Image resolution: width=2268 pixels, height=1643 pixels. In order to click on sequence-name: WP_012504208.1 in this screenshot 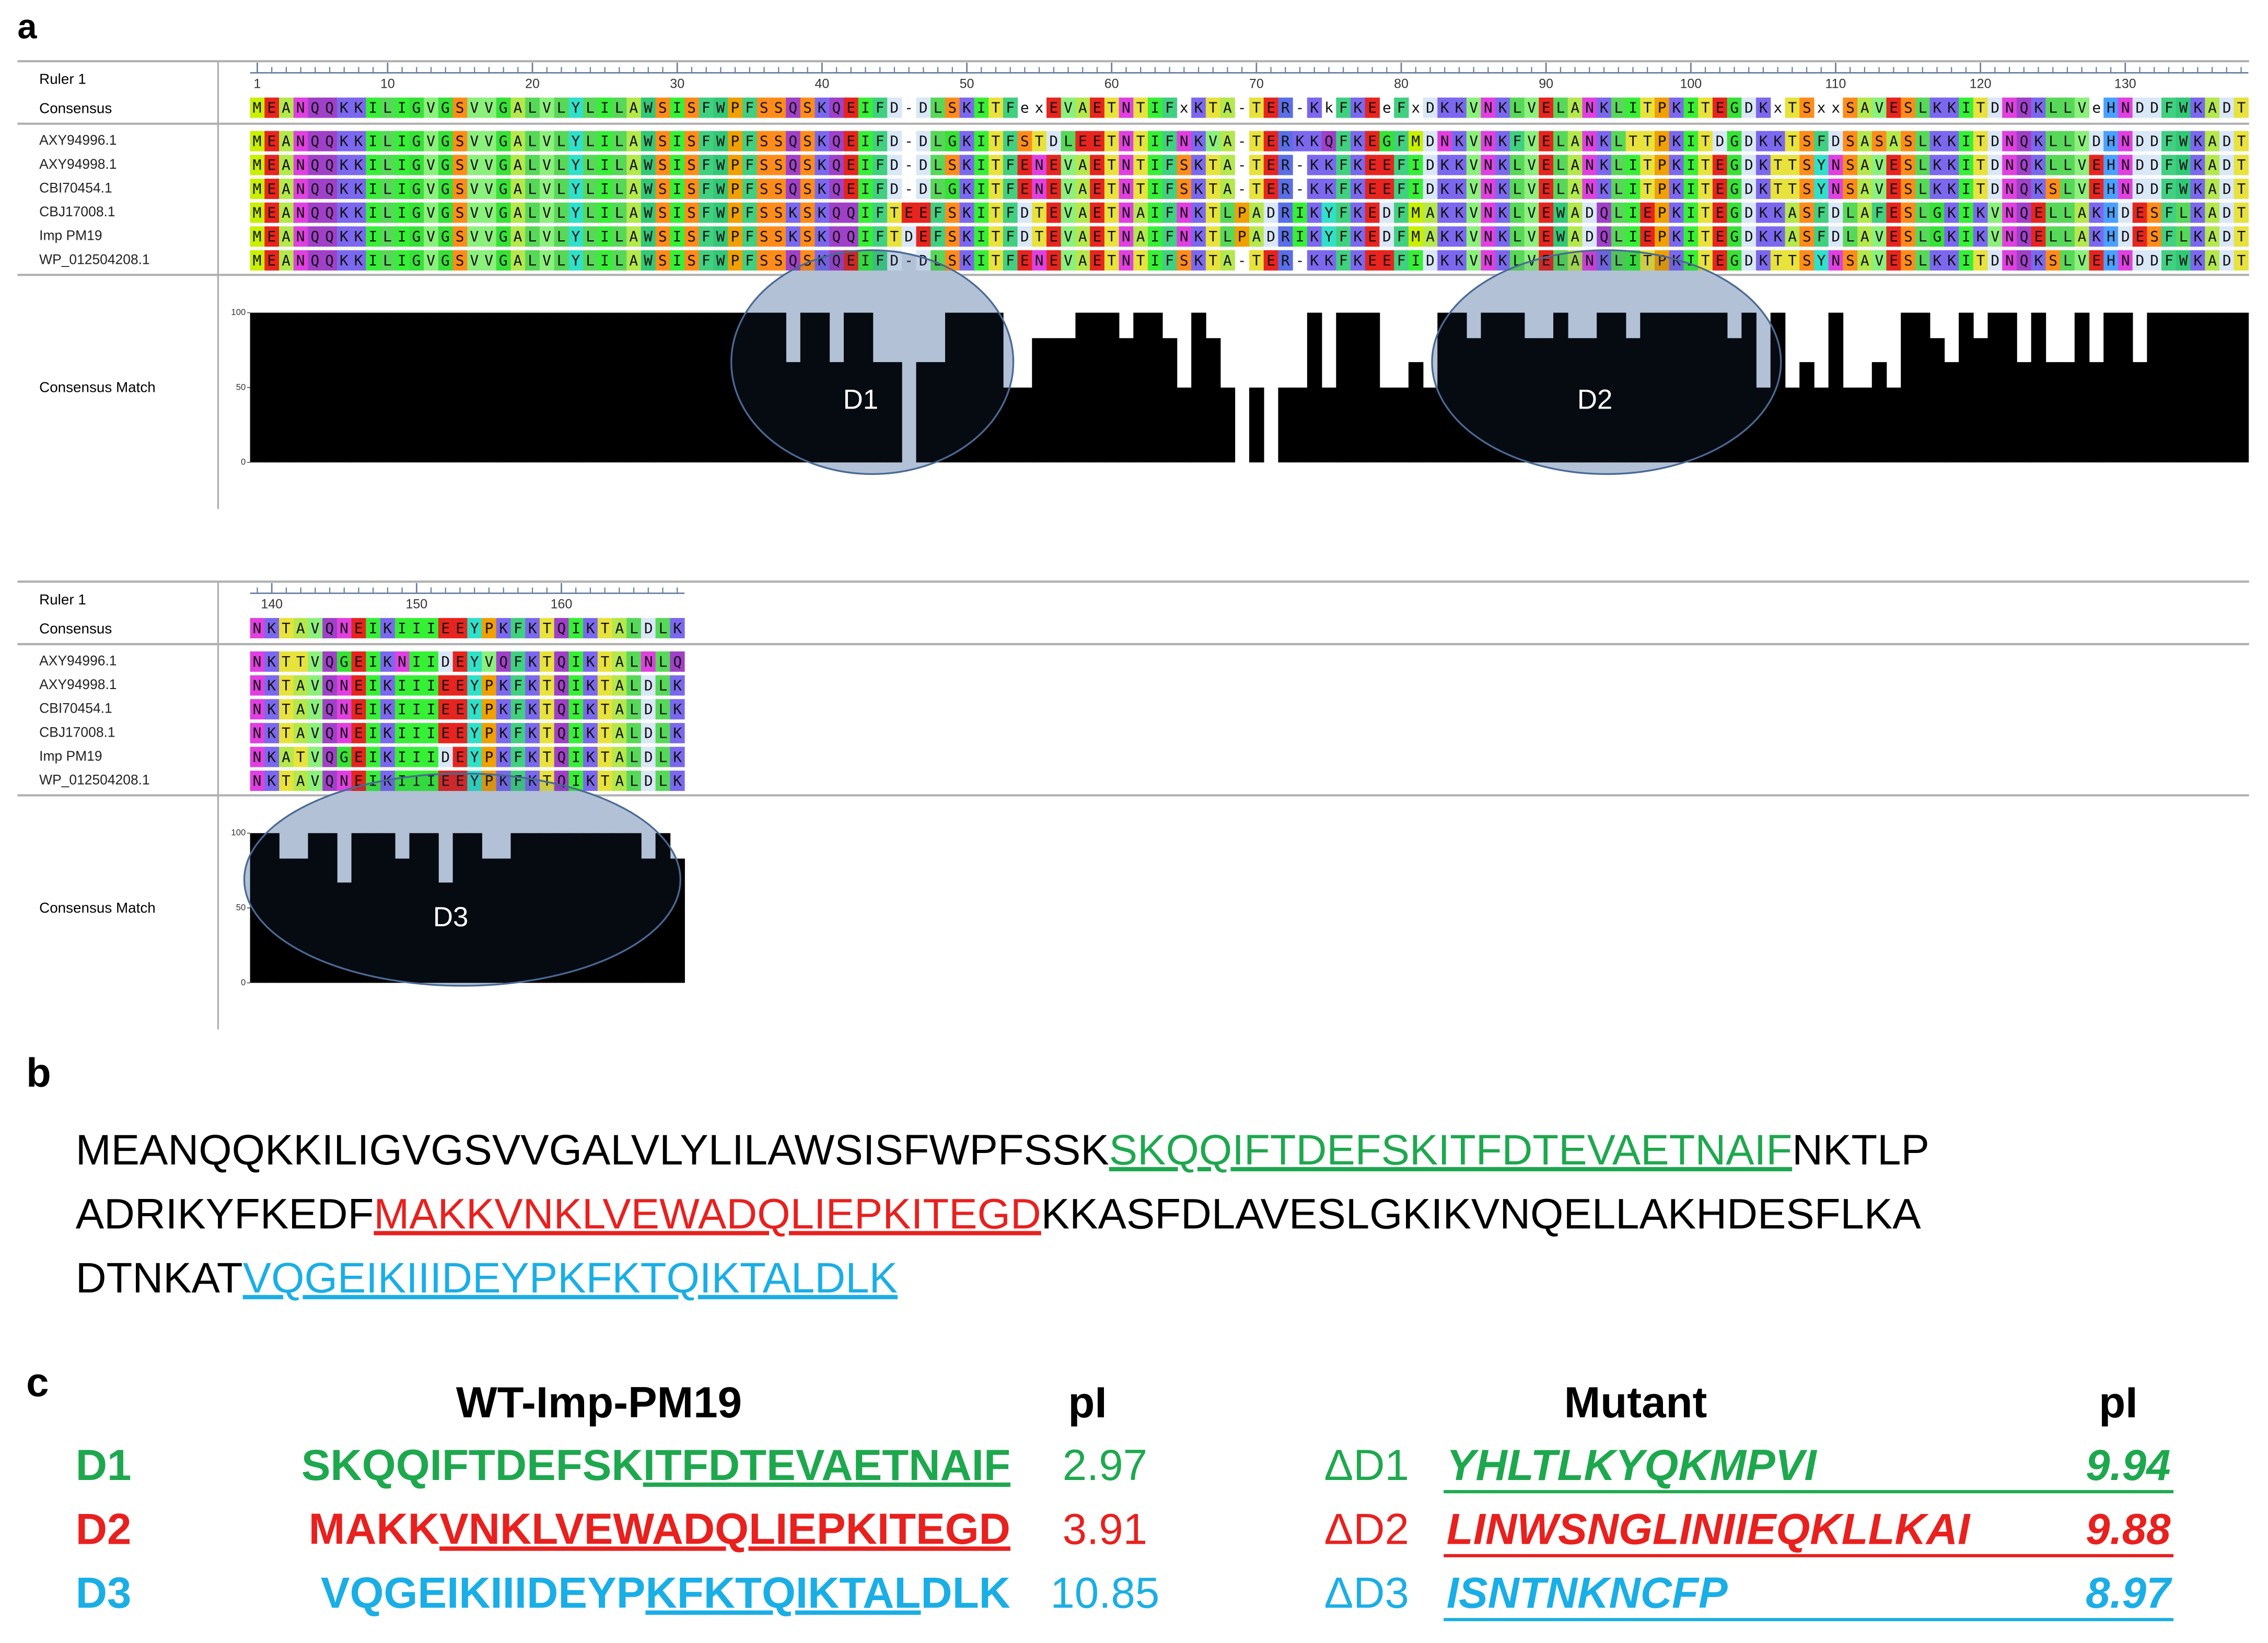, I will do `click(94, 780)`.